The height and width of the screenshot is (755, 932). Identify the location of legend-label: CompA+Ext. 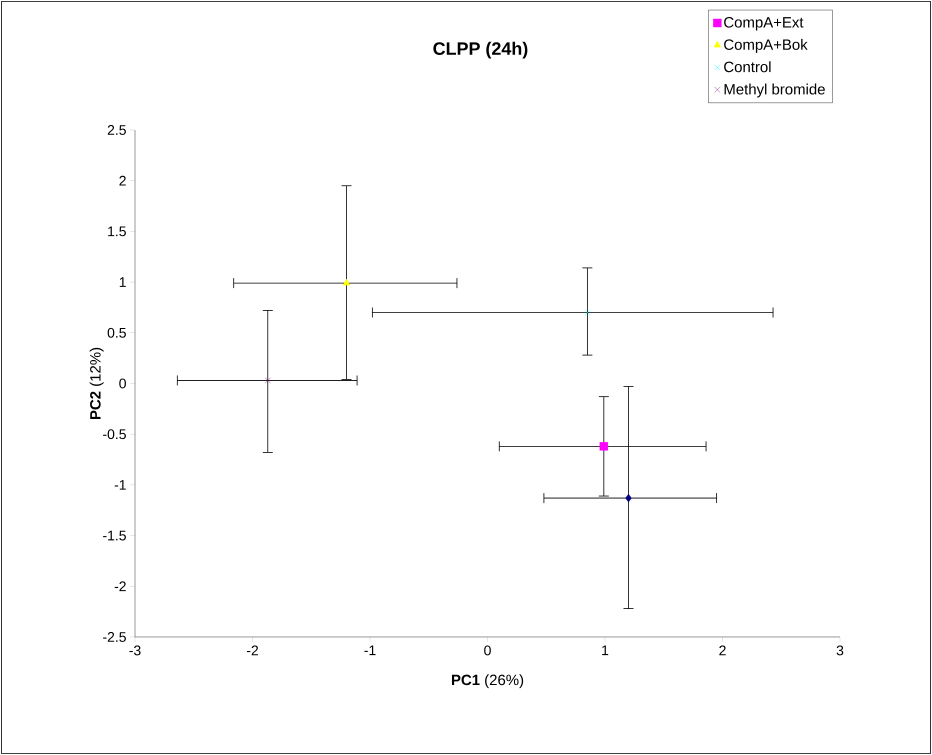
(764, 24).